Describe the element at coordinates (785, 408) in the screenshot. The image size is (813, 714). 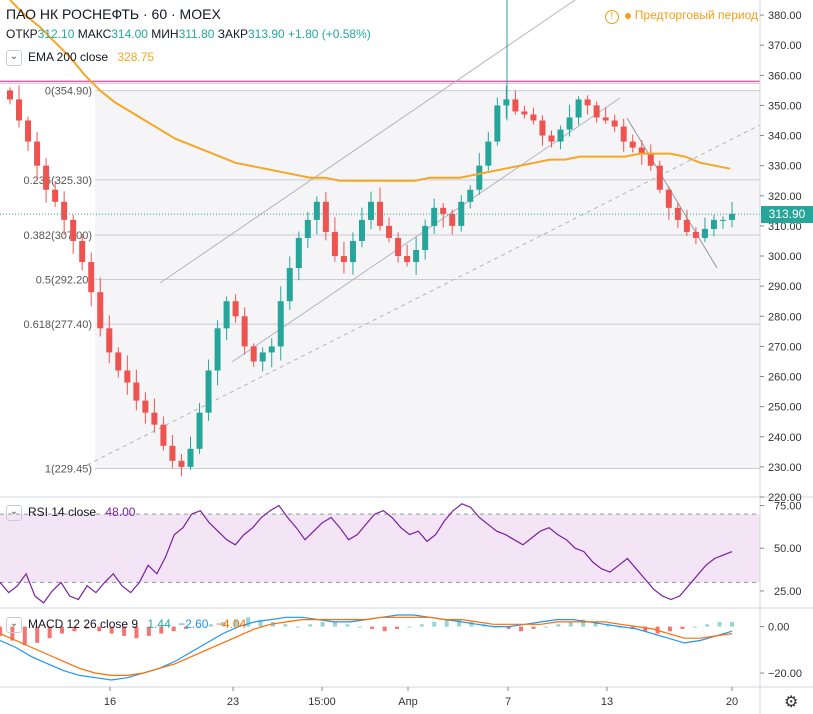
I see `price-axis-label: 250.00` at that location.